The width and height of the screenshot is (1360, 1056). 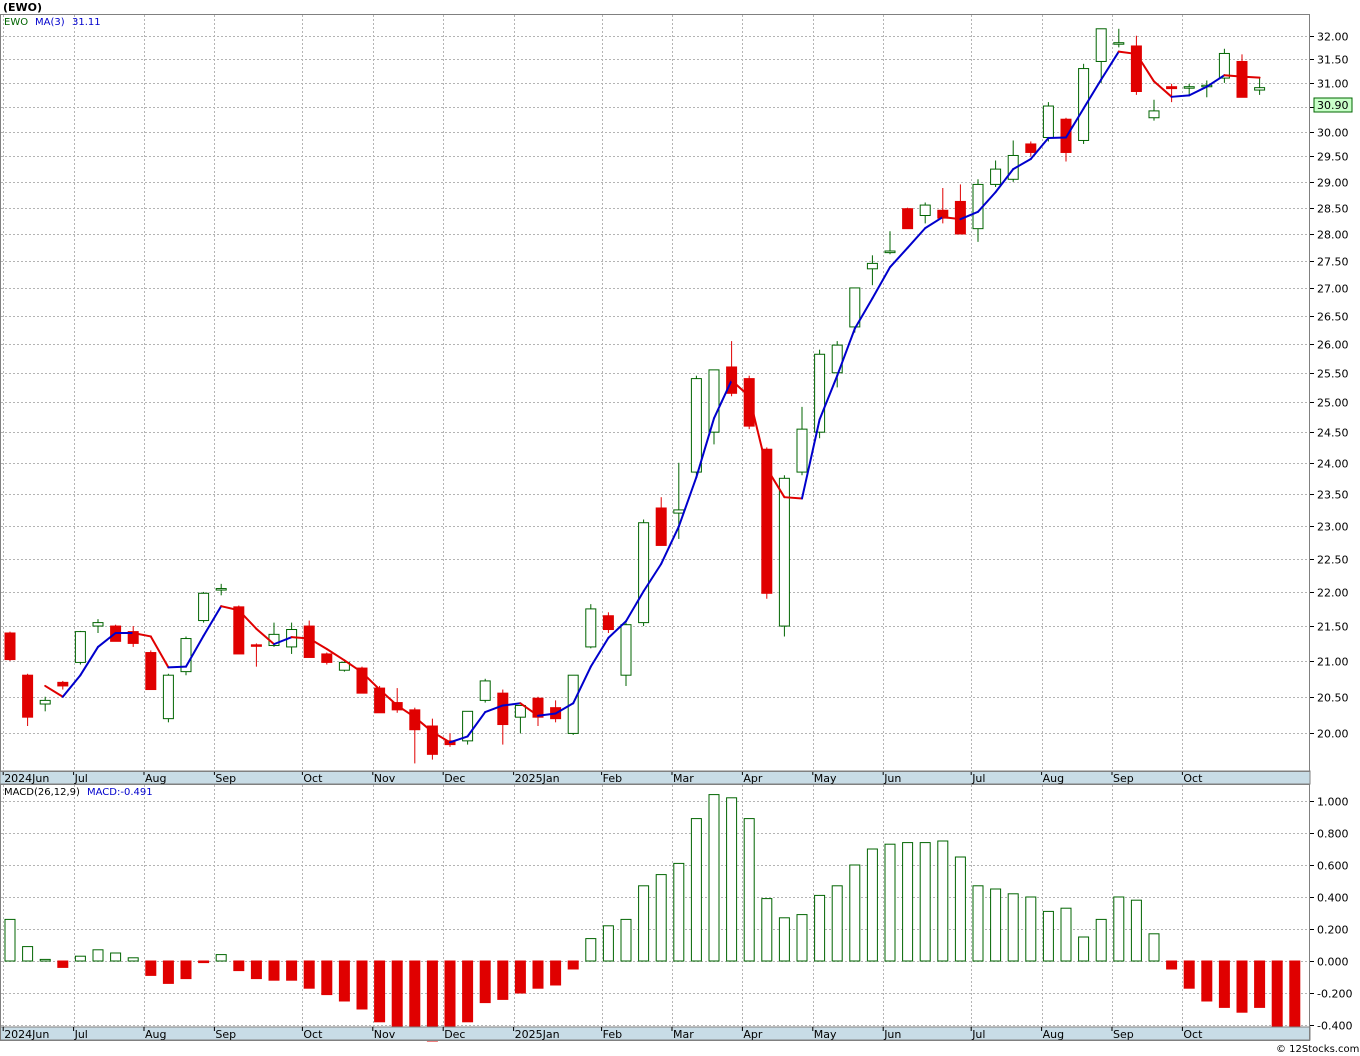 I want to click on price-tick-label: 26.50, so click(x=1333, y=317).